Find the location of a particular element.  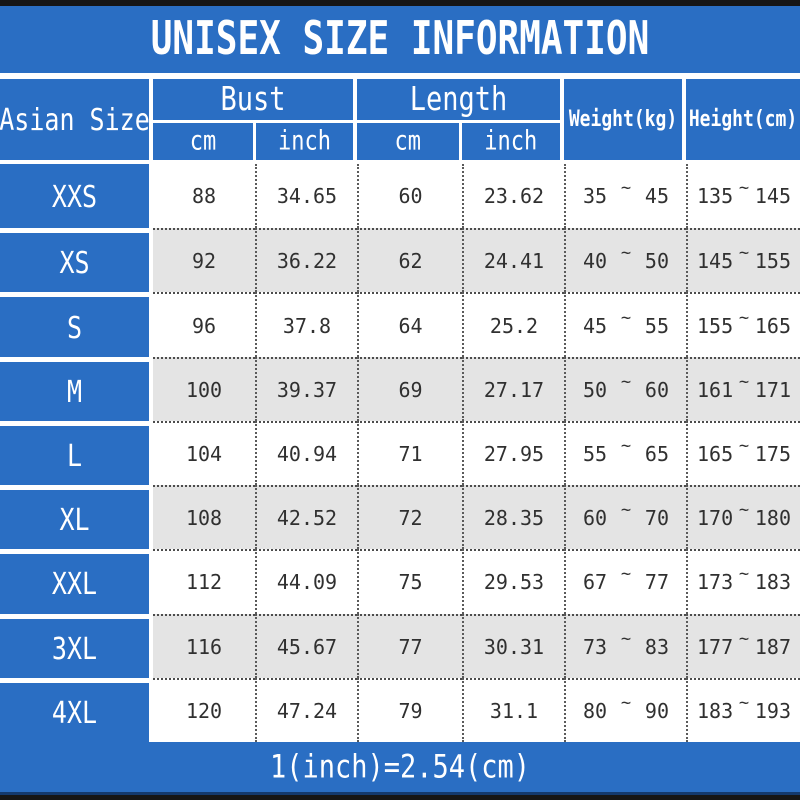

height-min: 173 is located at coordinates (715, 582).